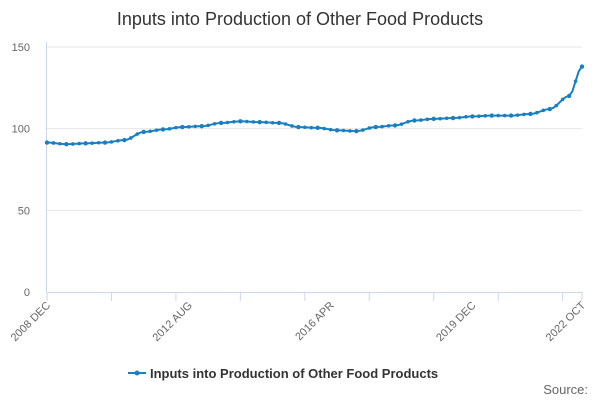 The width and height of the screenshot is (600, 400). Describe the element at coordinates (137, 373) in the screenshot. I see `legend-swatch-marker` at that location.